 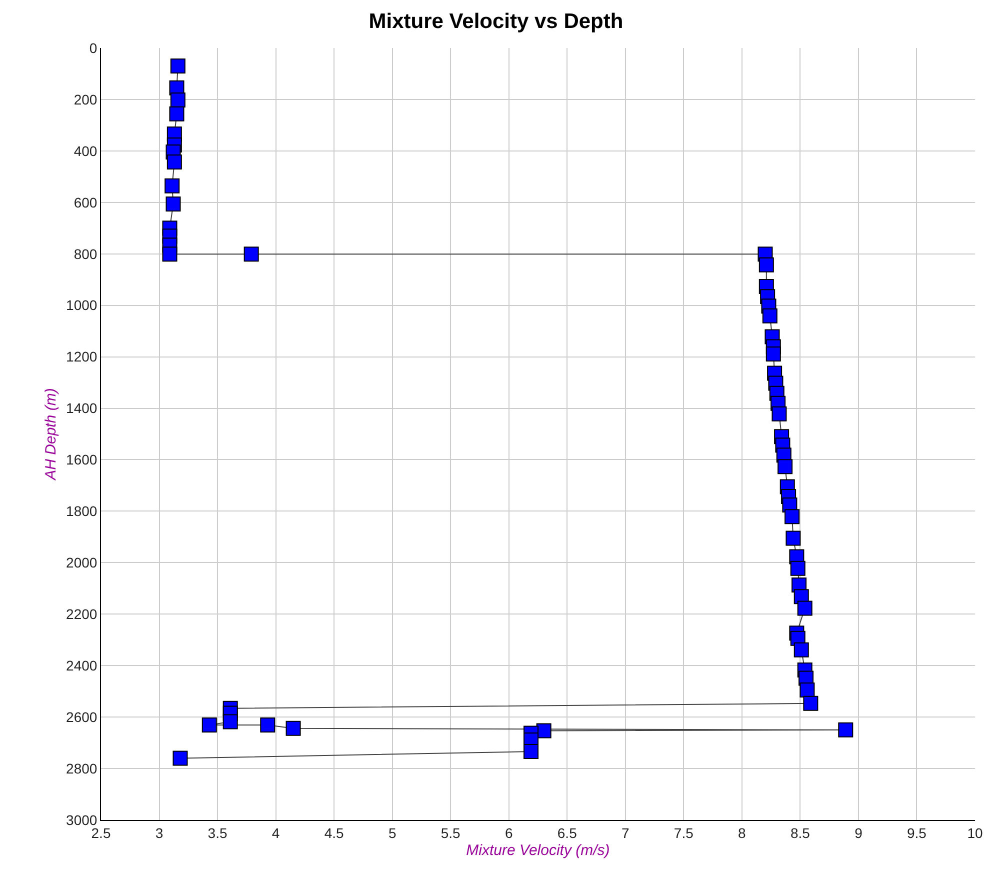 What do you see at coordinates (450, 832) in the screenshot?
I see `x-tick-label: 5.5` at bounding box center [450, 832].